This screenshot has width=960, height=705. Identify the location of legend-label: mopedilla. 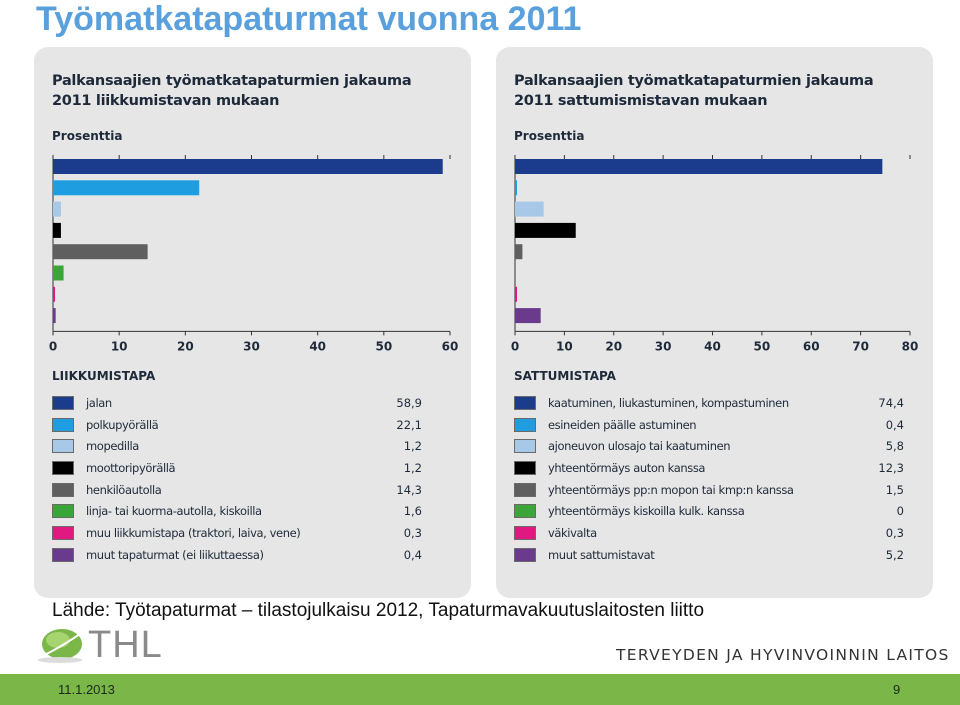
(112, 446).